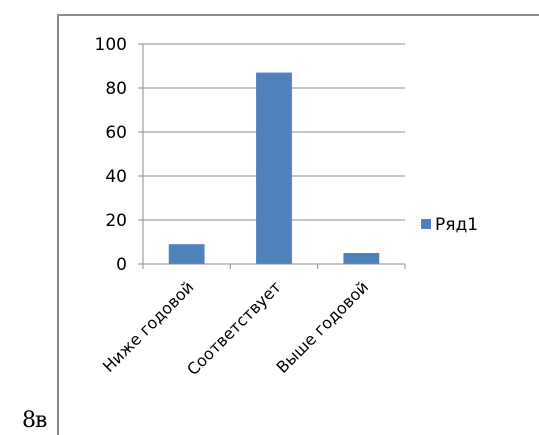 The height and width of the screenshot is (435, 539). What do you see at coordinates (456, 225) in the screenshot?
I see `legend-label: Ряд1` at bounding box center [456, 225].